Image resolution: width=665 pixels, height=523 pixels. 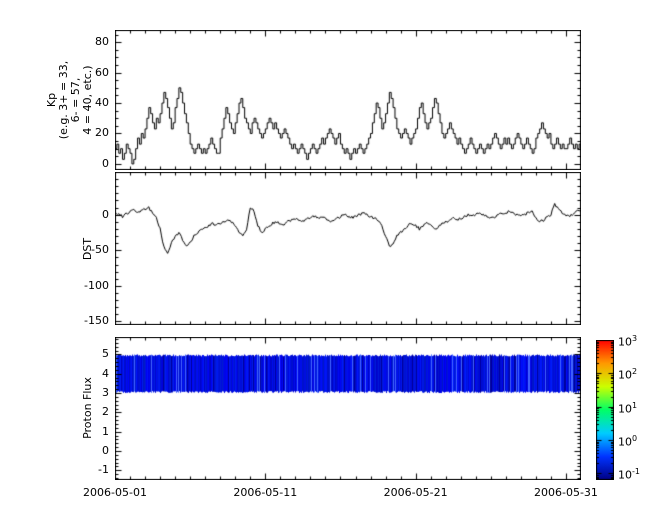 I want to click on y-tick-label: 1, so click(x=105, y=431).